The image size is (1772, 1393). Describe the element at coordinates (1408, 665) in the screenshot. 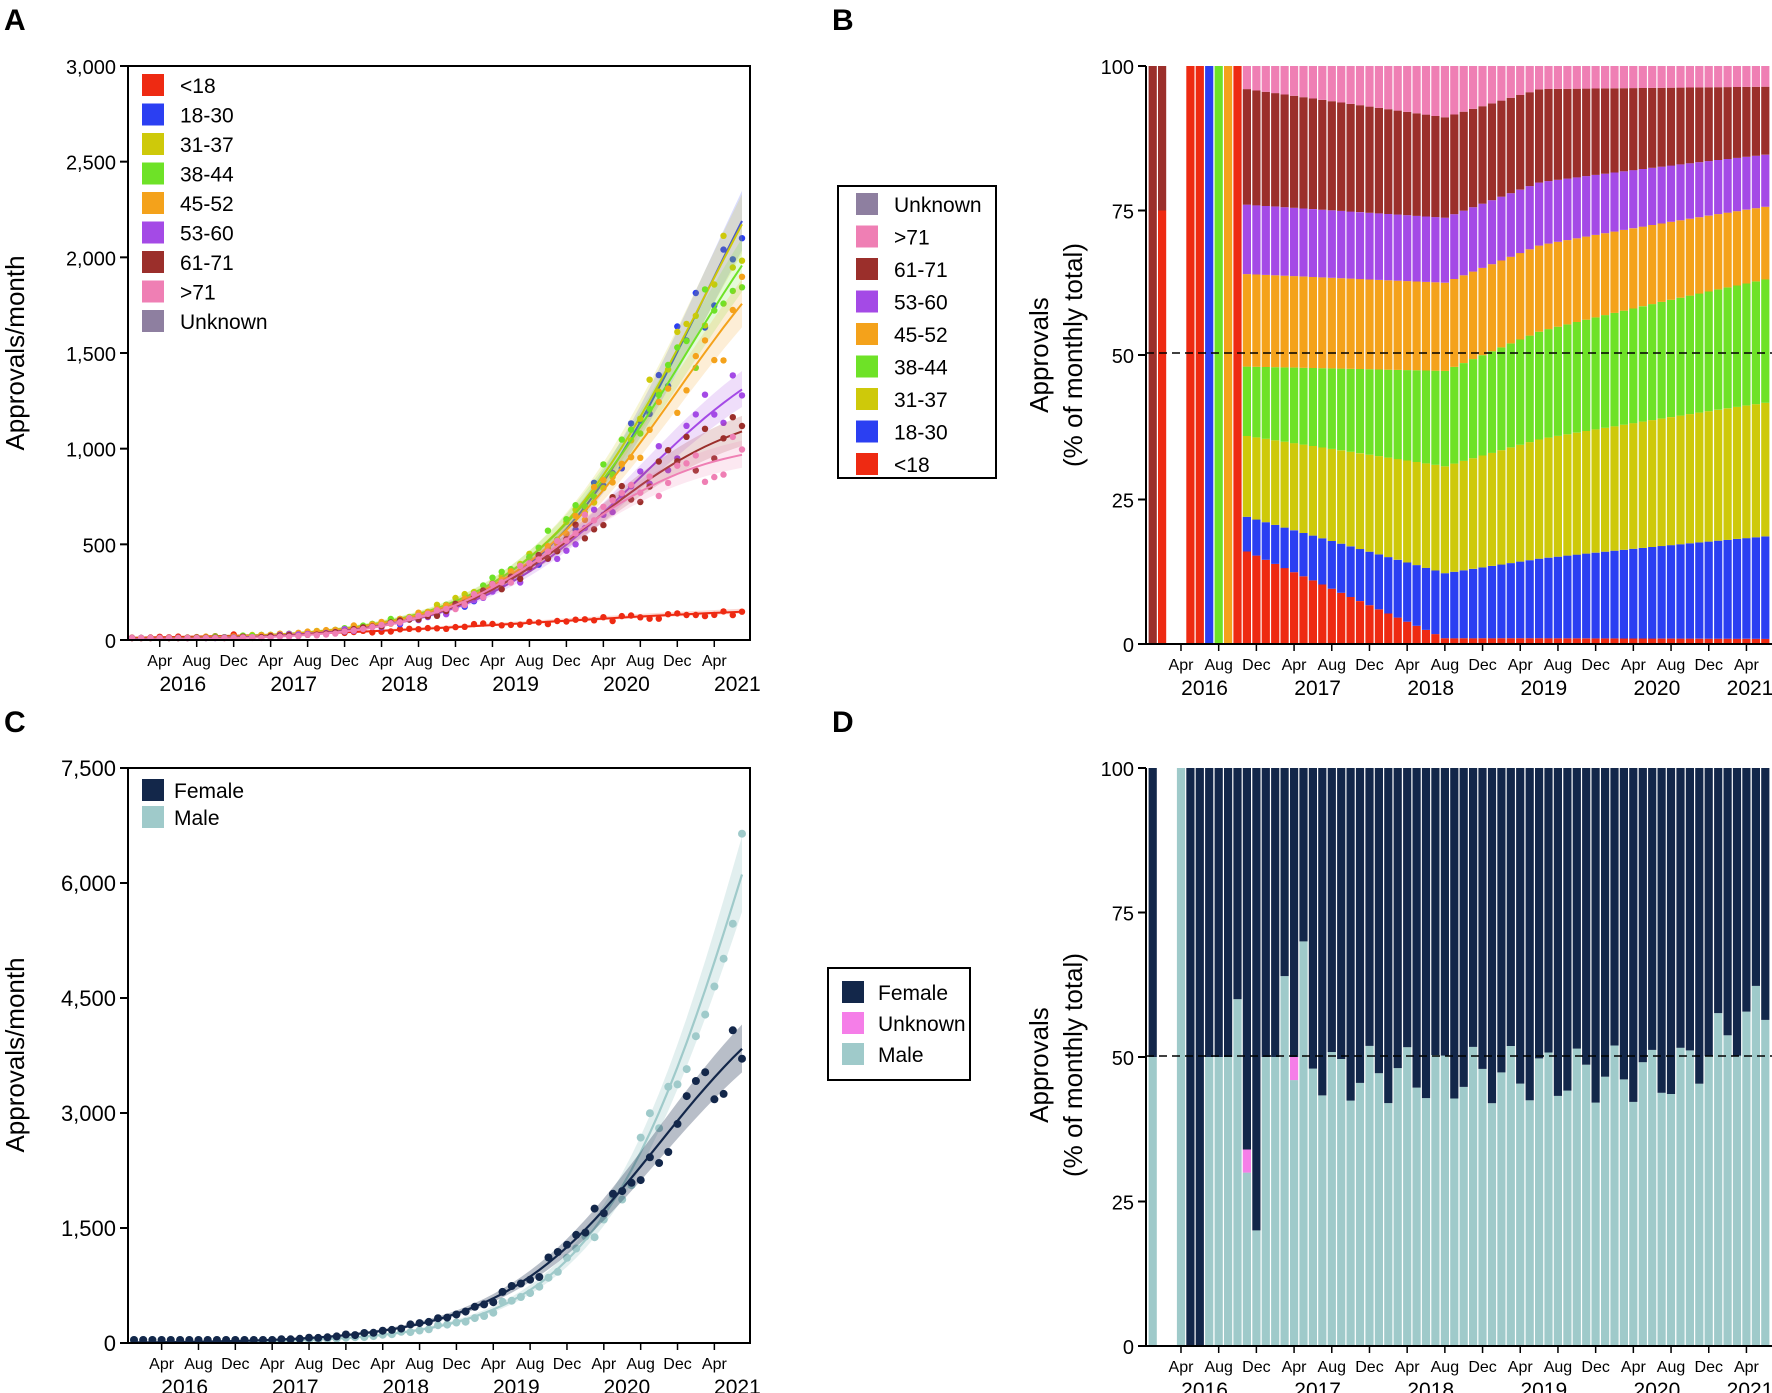

I see `panel-b-xtick-label: Apr` at that location.